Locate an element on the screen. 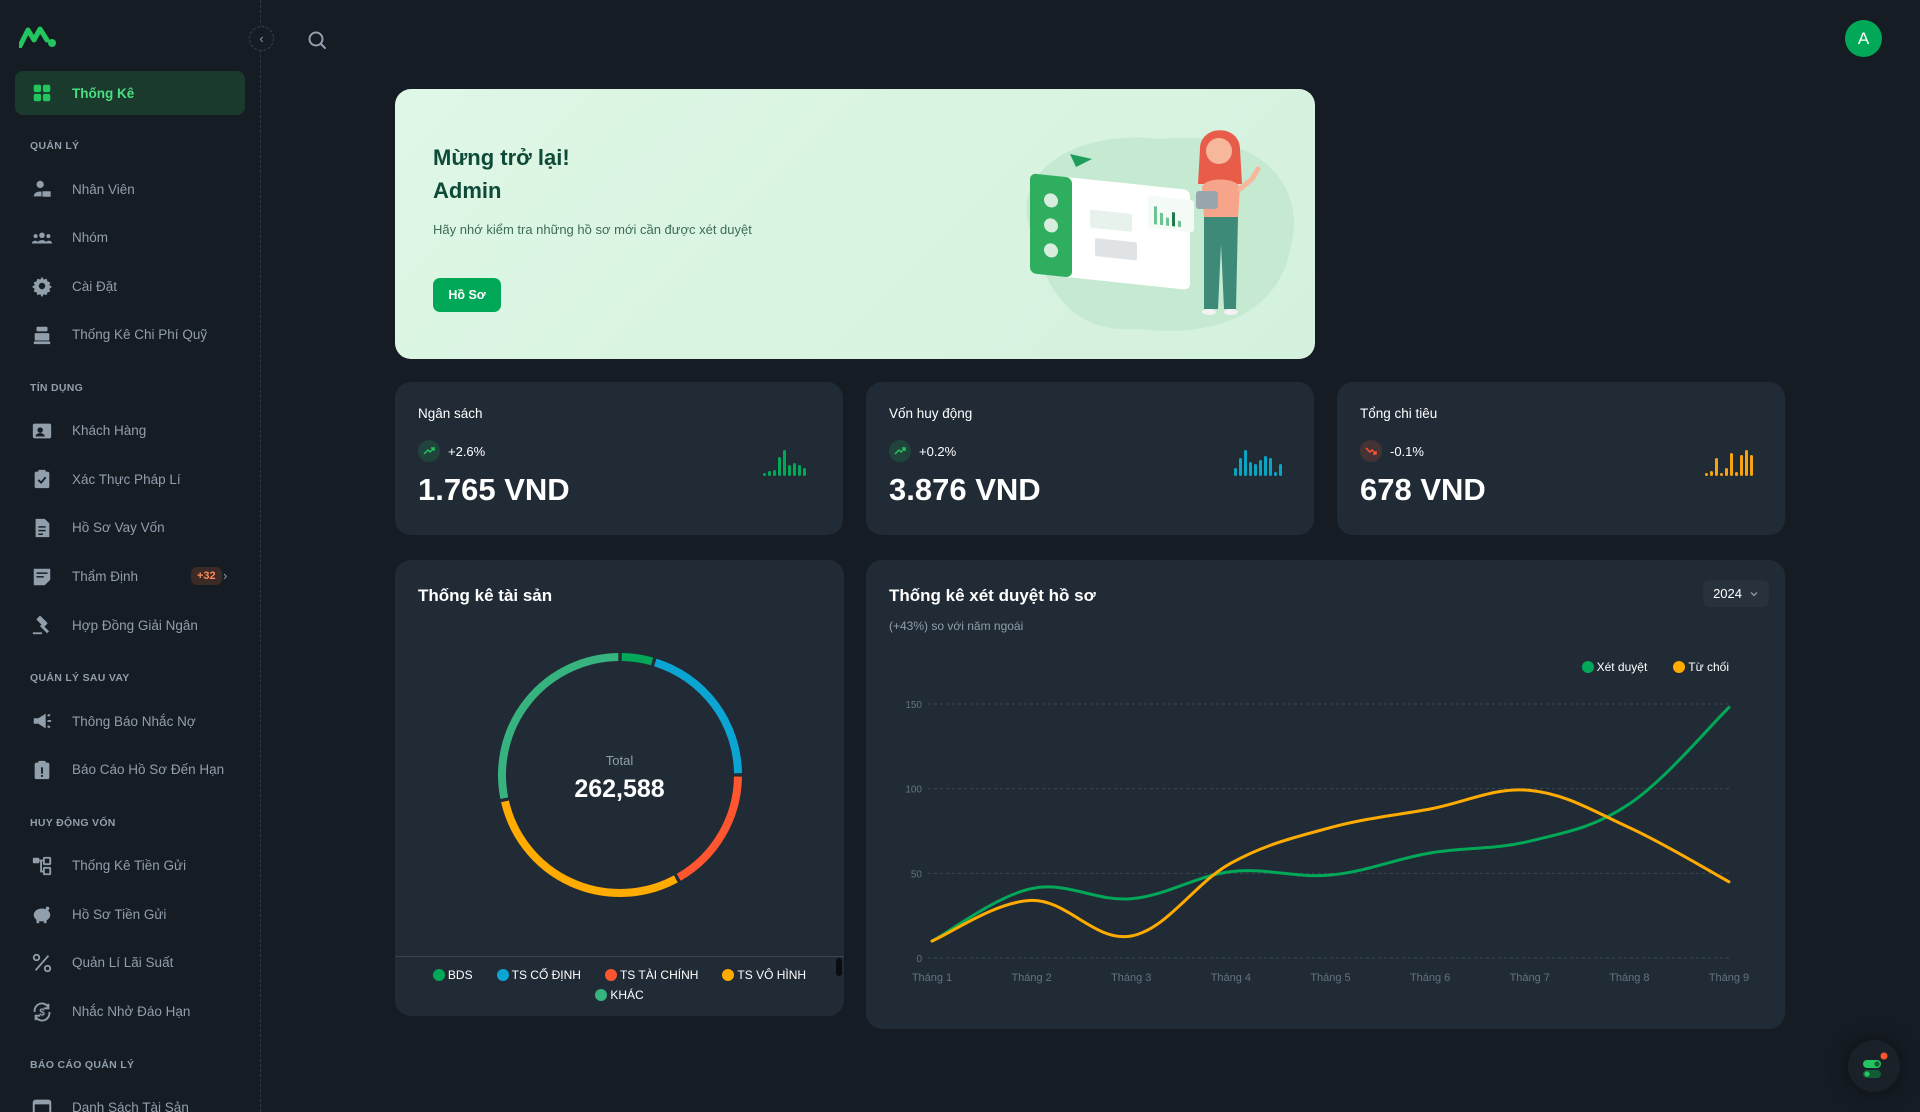  search-icon is located at coordinates (317, 40).